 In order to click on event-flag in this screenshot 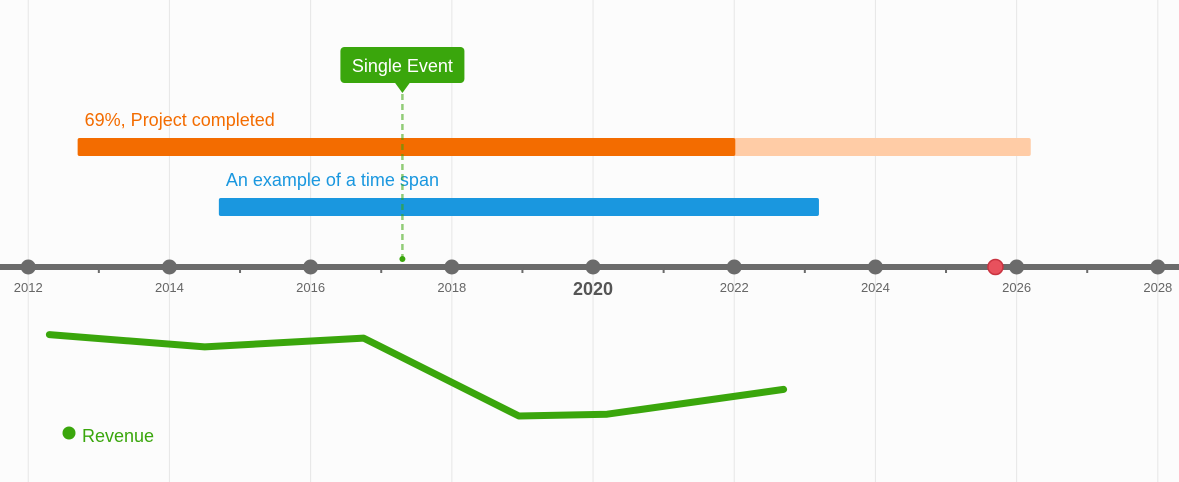, I will do `click(402, 65)`.